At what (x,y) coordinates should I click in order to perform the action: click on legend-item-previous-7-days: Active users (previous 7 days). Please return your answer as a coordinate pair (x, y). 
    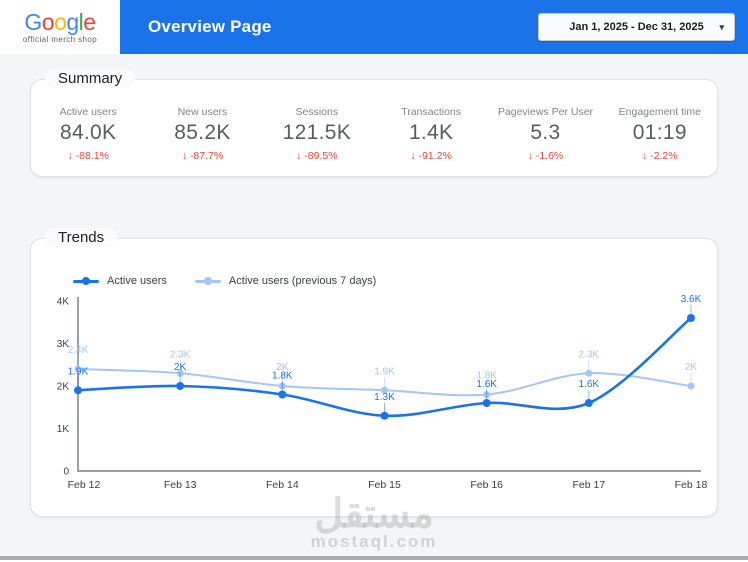
    Looking at the image, I should click on (285, 281).